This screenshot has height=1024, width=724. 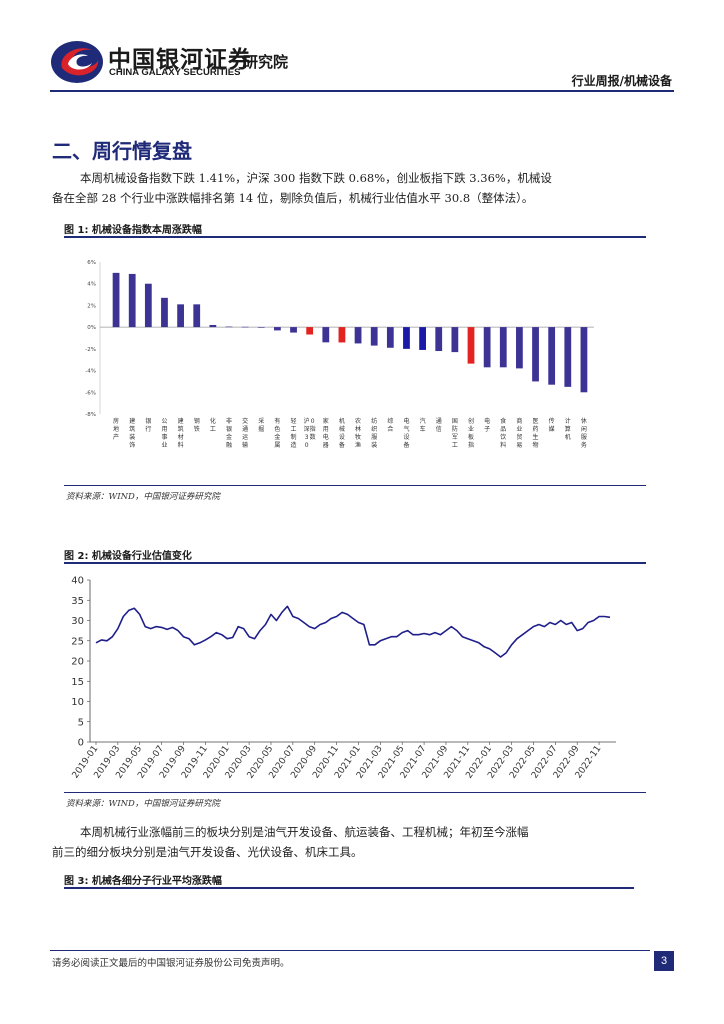 I want to click on bar-category-label: 板, so click(x=471, y=437).